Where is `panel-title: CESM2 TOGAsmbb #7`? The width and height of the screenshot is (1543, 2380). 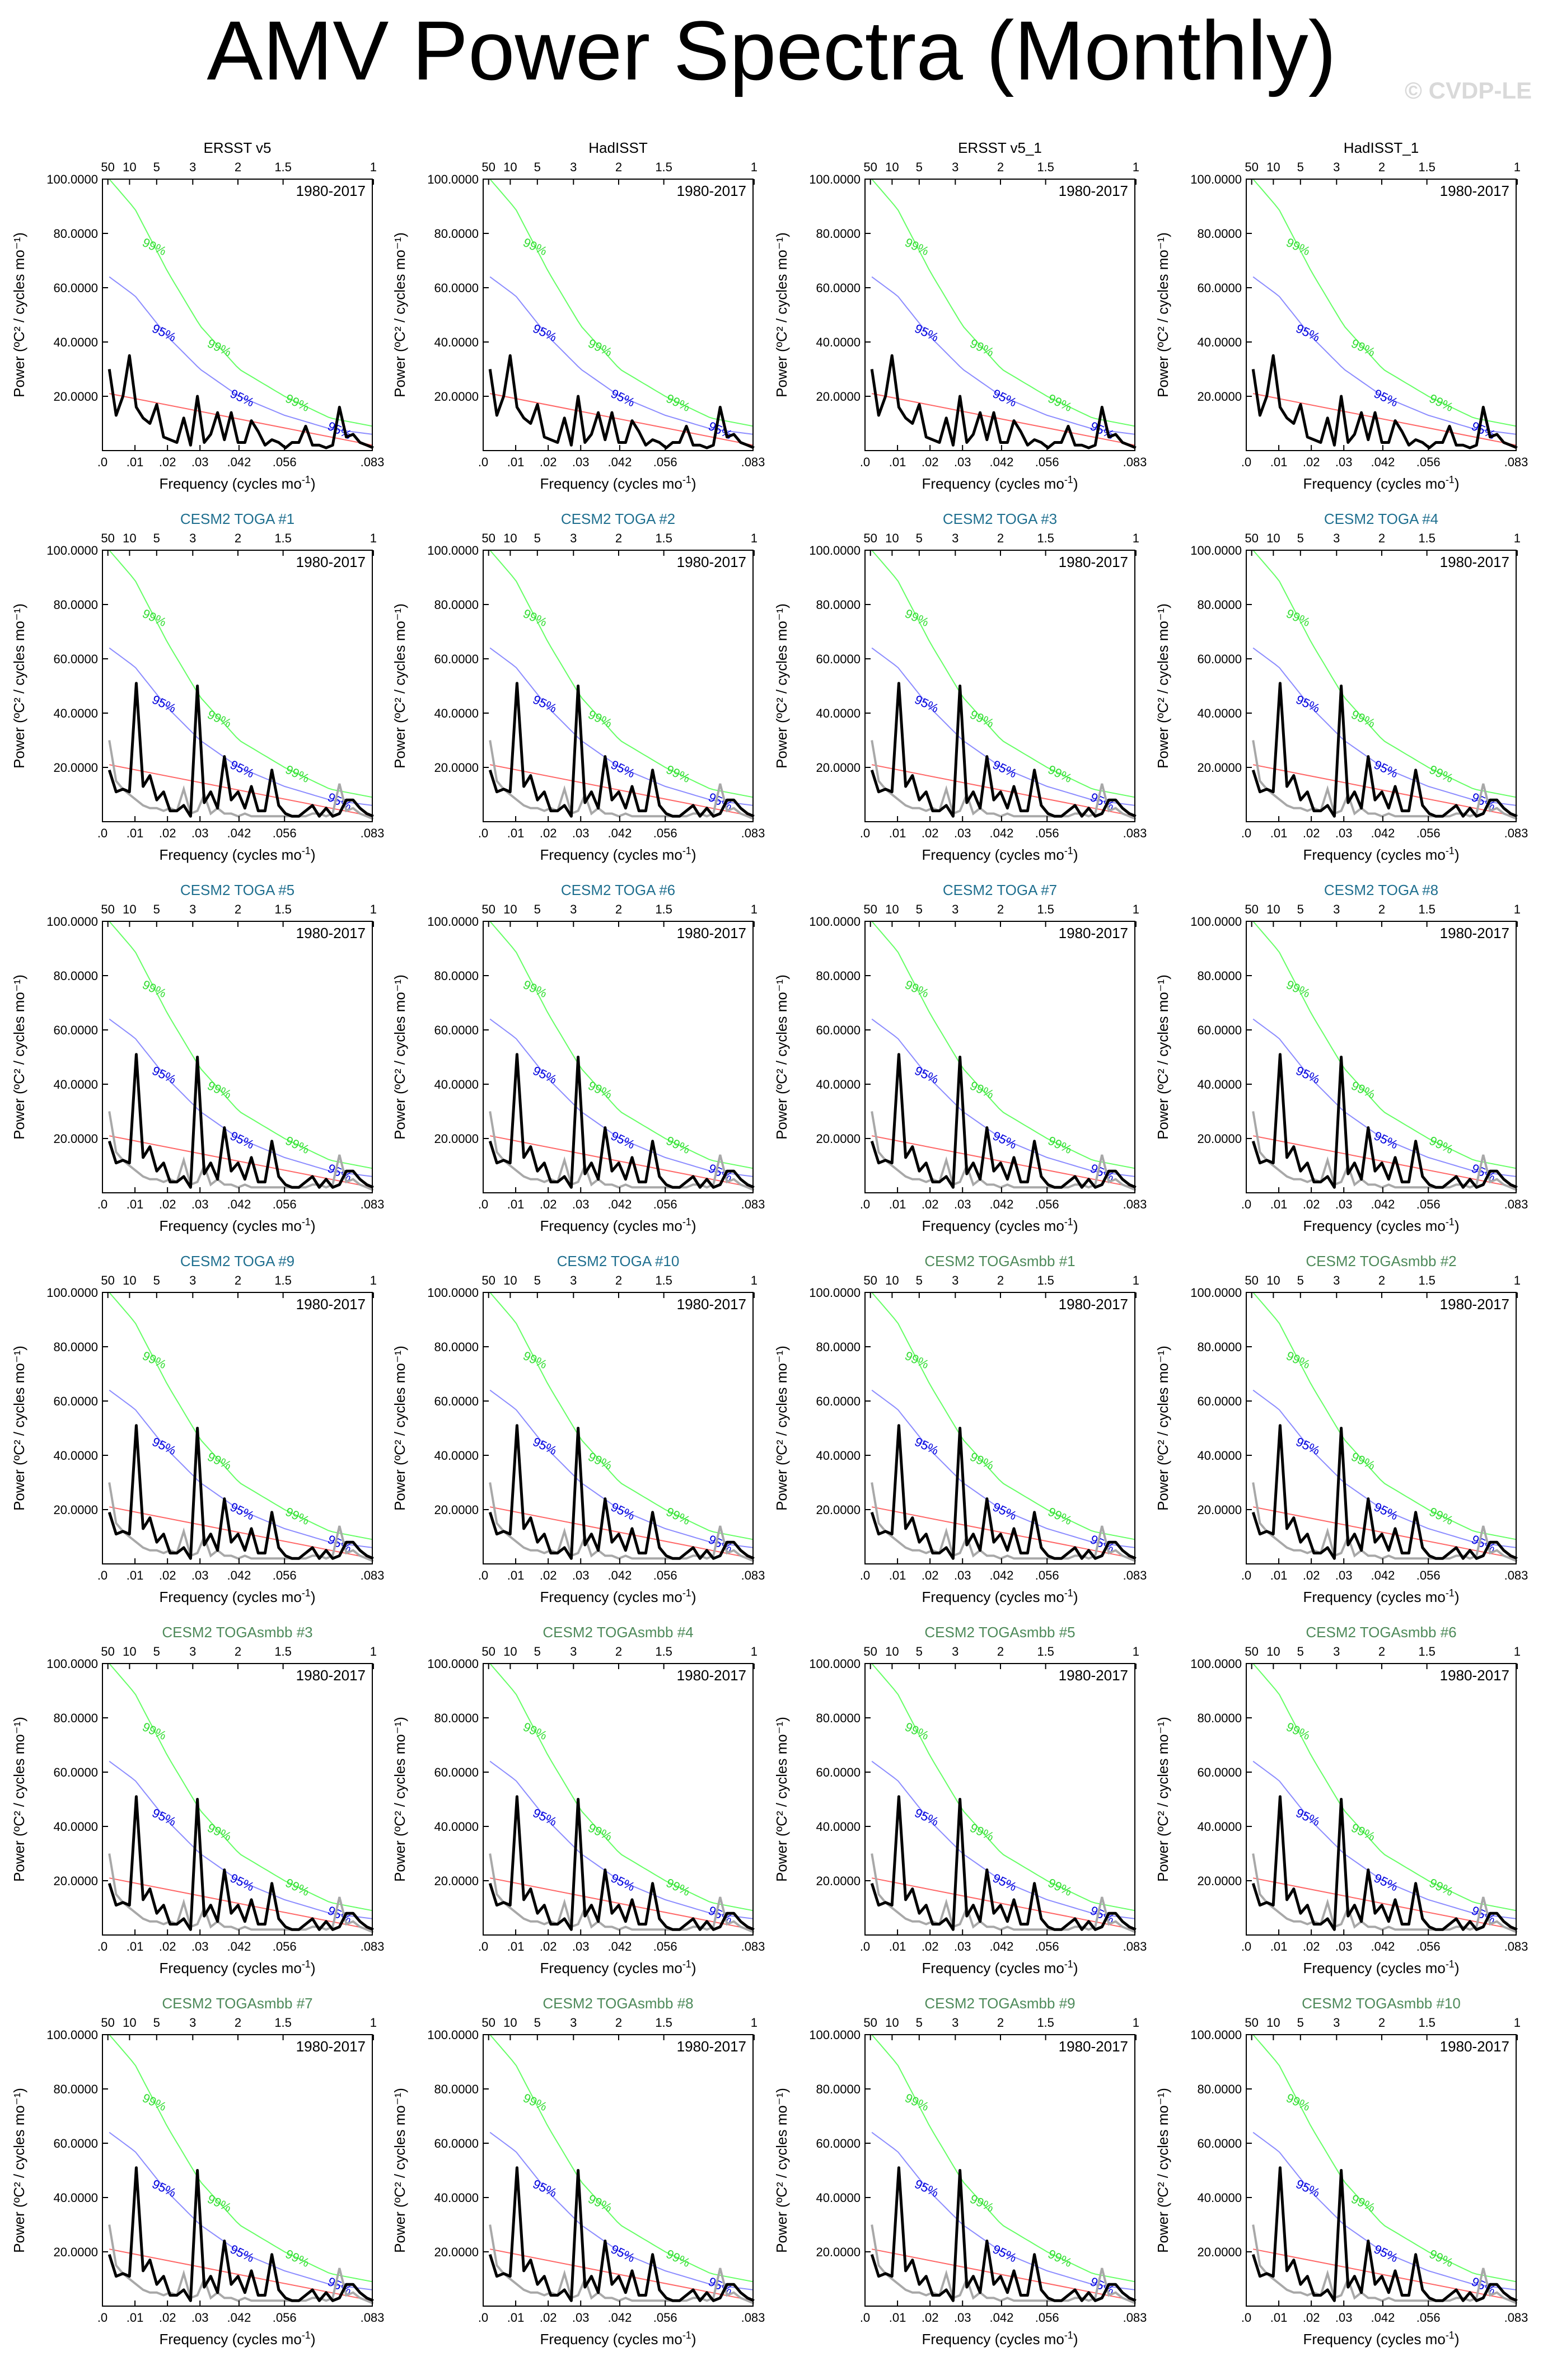
panel-title: CESM2 TOGAsmbb #7 is located at coordinates (237, 2004).